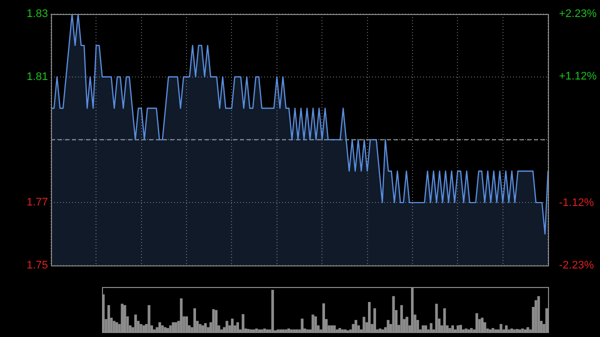  Describe the element at coordinates (576, 202) in the screenshot. I see `y2-tick-label: -1.12%` at that location.